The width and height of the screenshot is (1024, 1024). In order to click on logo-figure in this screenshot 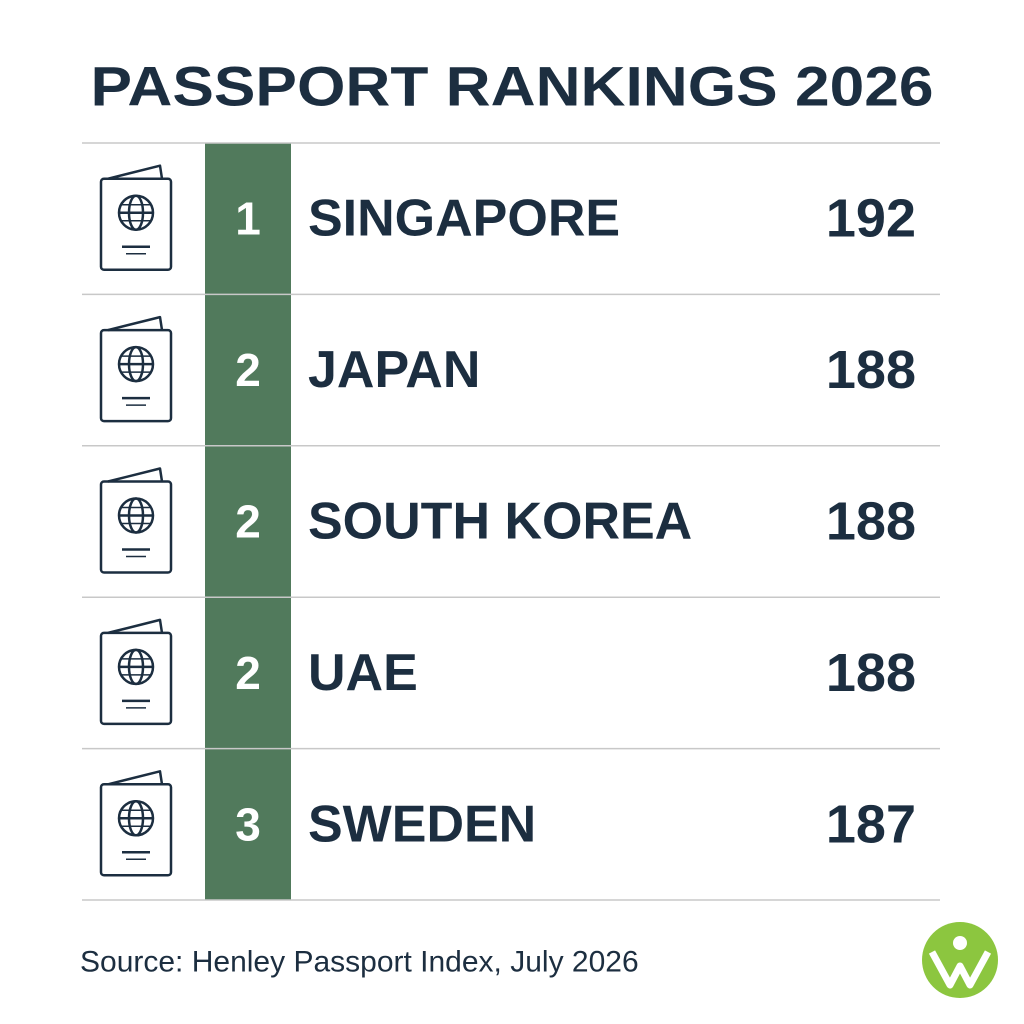, I will do `click(960, 969)`.